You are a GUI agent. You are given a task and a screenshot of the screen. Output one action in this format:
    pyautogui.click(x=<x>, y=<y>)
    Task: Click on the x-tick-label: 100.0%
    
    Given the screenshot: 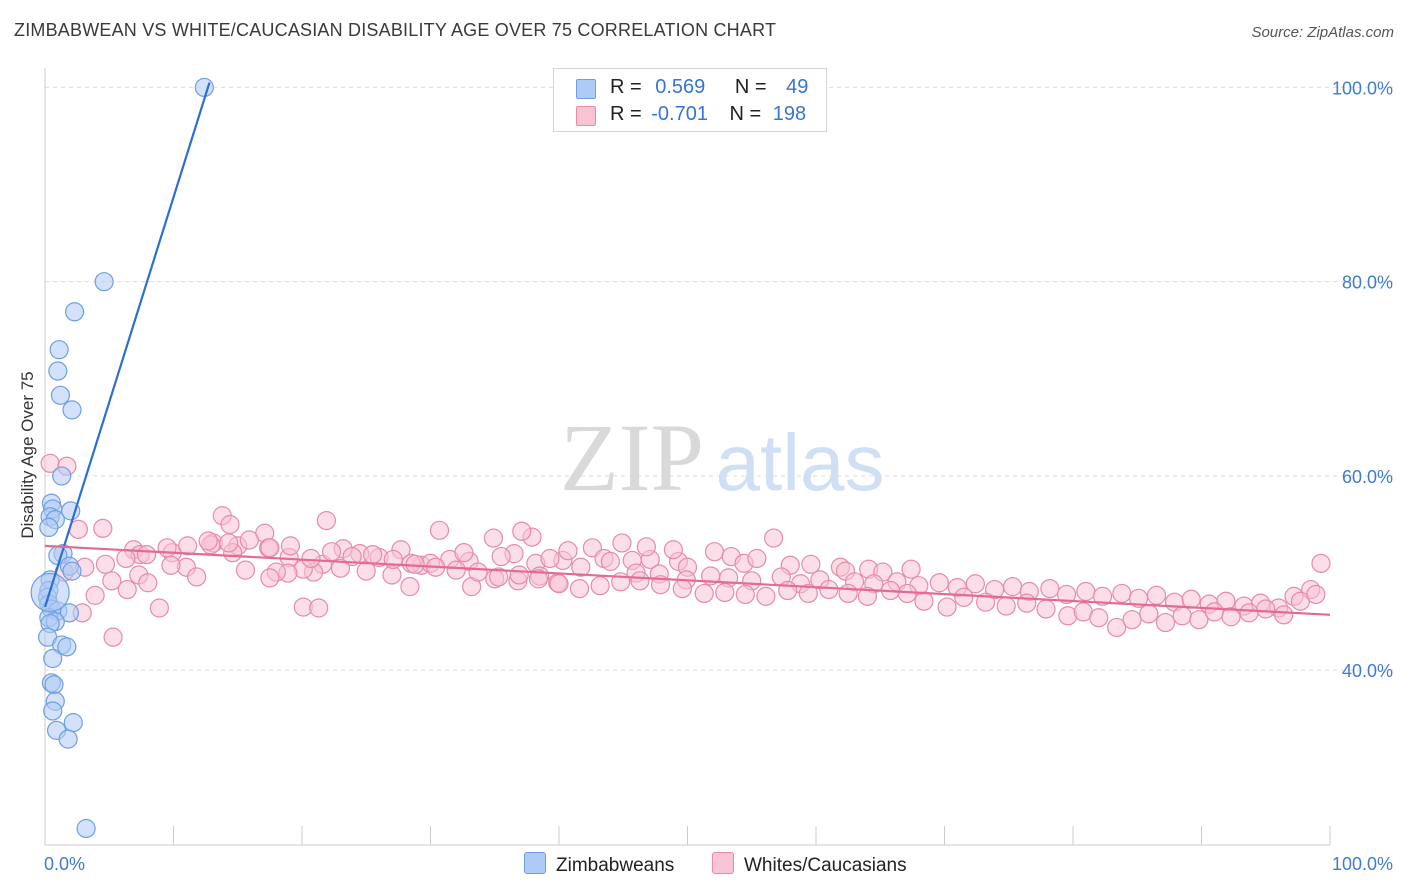 What is the action you would take?
    pyautogui.click(x=1362, y=864)
    